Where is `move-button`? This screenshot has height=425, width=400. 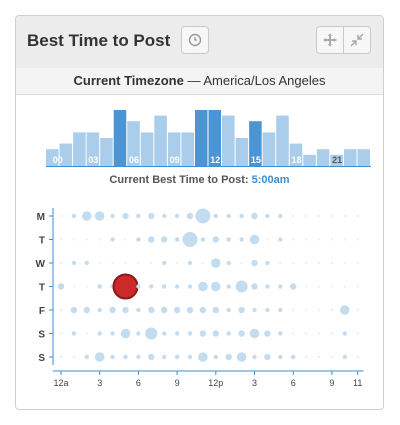
move-button is located at coordinates (330, 40).